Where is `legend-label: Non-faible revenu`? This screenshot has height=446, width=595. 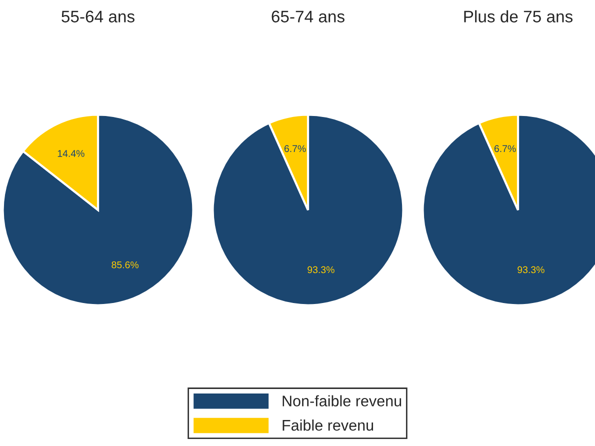
legend-label: Non-faible revenu is located at coordinates (342, 400).